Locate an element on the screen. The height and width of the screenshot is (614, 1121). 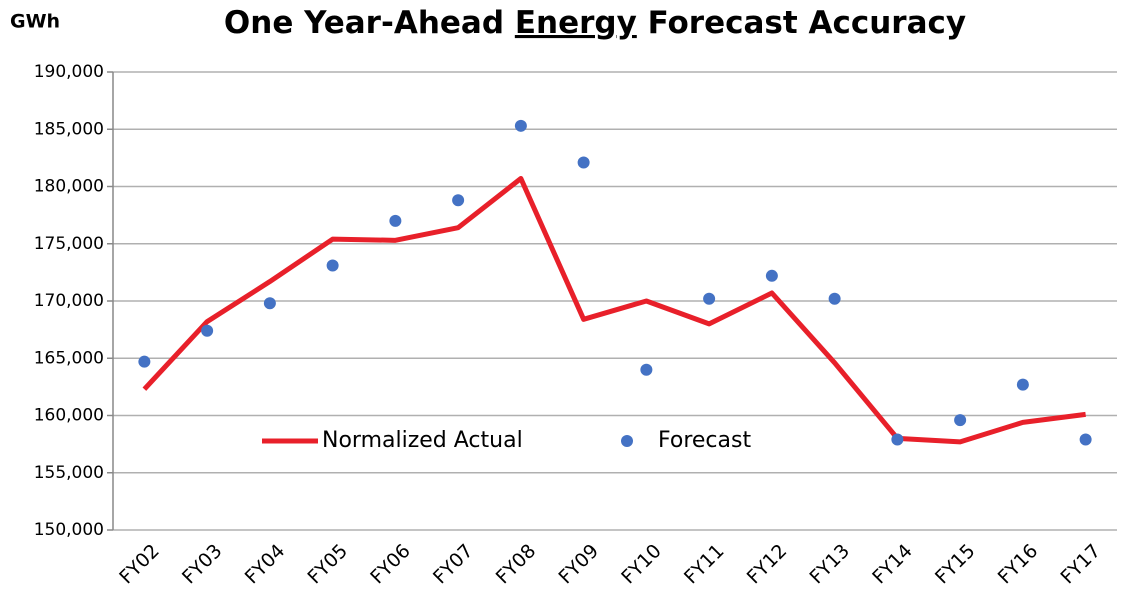
x-tick-label: FY07 is located at coordinates (453, 564).